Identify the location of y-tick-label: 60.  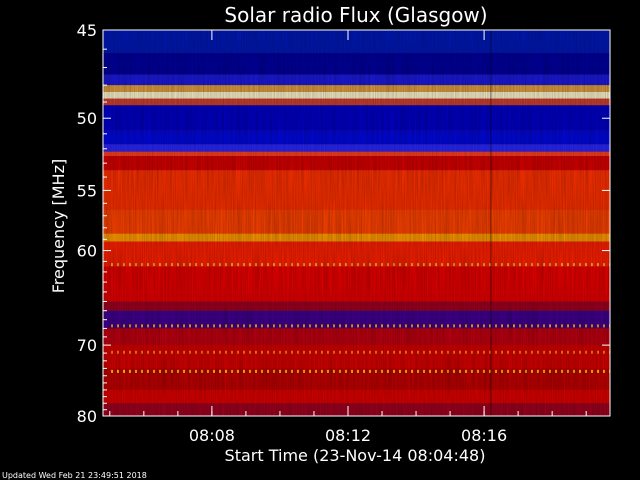
(87, 251).